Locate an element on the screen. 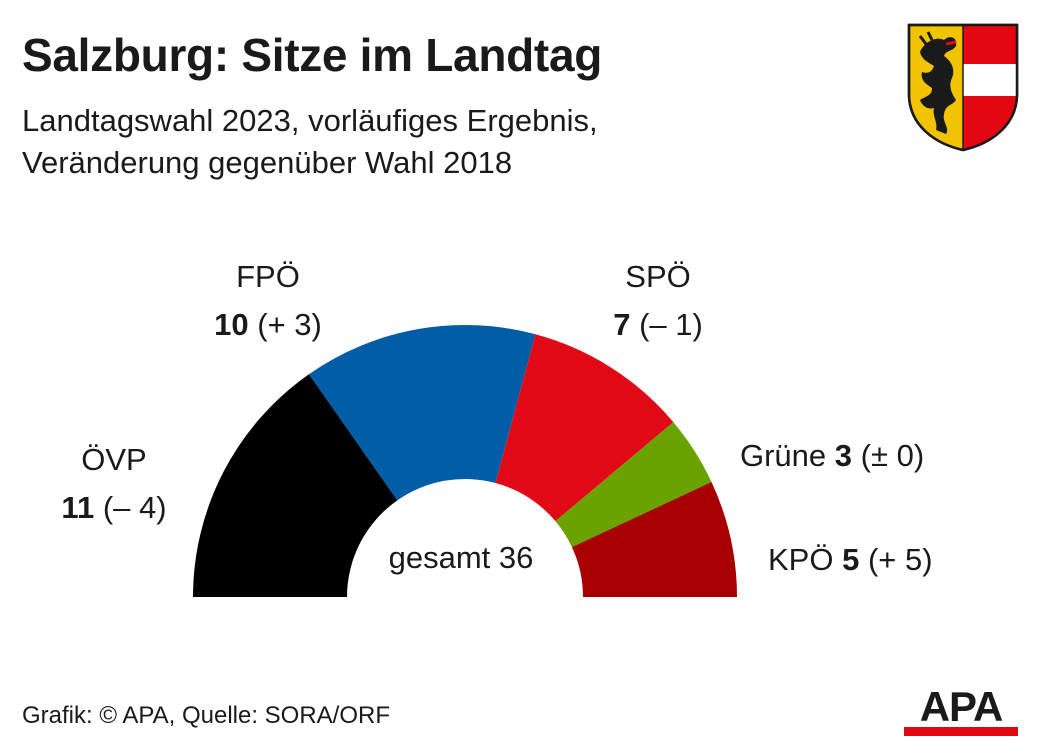 Image resolution: width=1039 pixels, height=756 pixels. party-label-ovp: ÖVP is located at coordinates (113, 459).